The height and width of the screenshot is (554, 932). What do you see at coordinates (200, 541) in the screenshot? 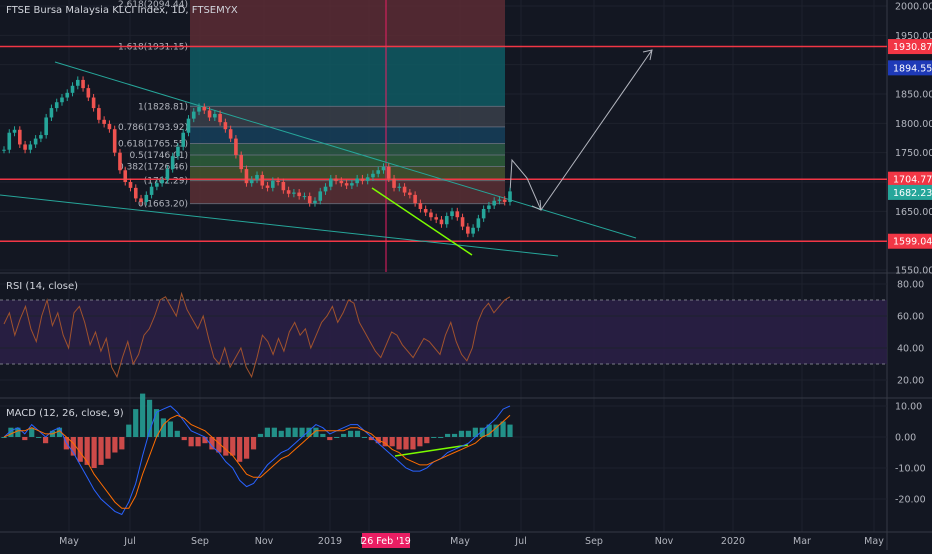
I see `time-label-2: Sep` at bounding box center [200, 541].